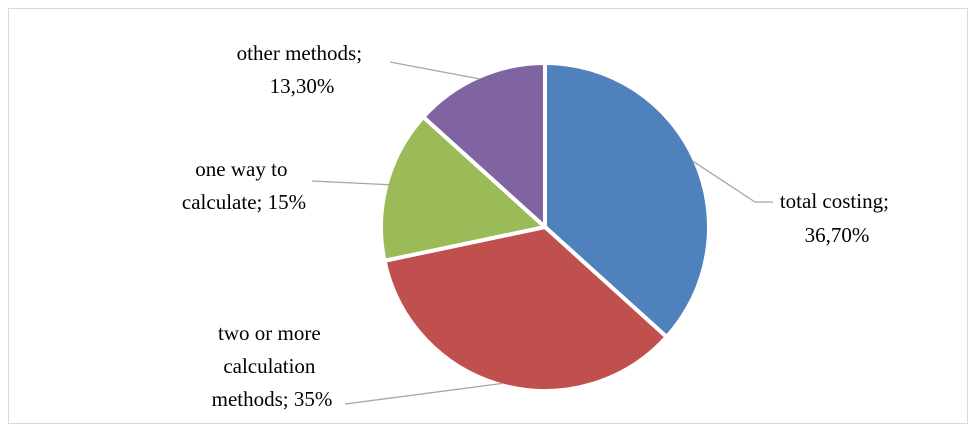  I want to click on pie-slice-total-costing, so click(627, 200).